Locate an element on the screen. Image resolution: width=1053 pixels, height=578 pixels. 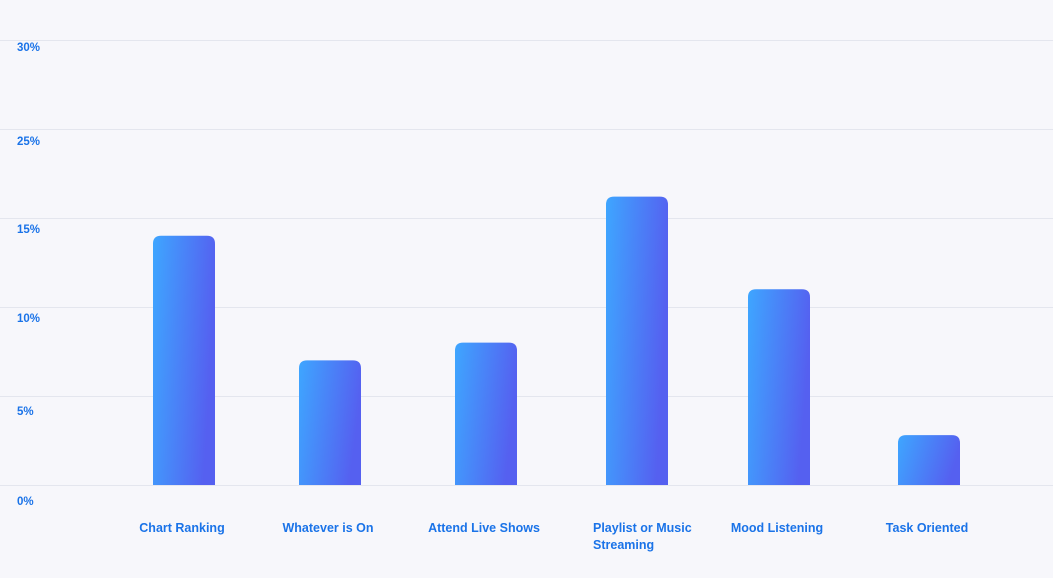
y-tick-label: 5% is located at coordinates (25, 412).